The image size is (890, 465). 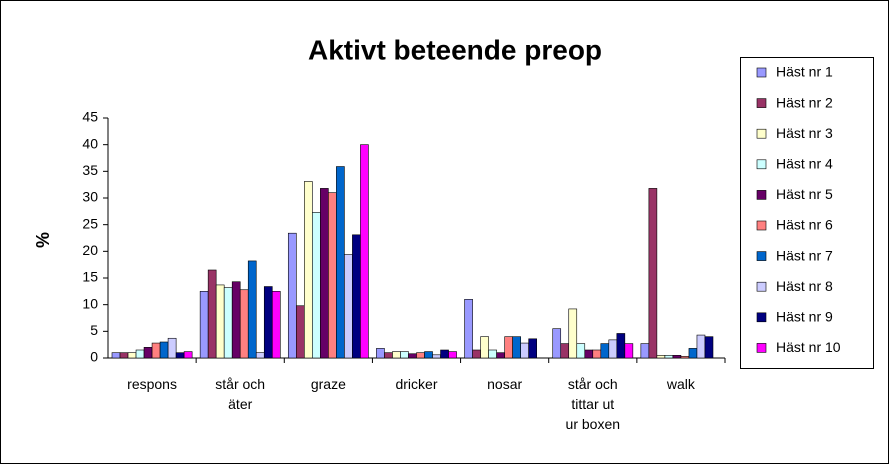 What do you see at coordinates (804, 317) in the screenshot?
I see `legend-label: Häst nr 9` at bounding box center [804, 317].